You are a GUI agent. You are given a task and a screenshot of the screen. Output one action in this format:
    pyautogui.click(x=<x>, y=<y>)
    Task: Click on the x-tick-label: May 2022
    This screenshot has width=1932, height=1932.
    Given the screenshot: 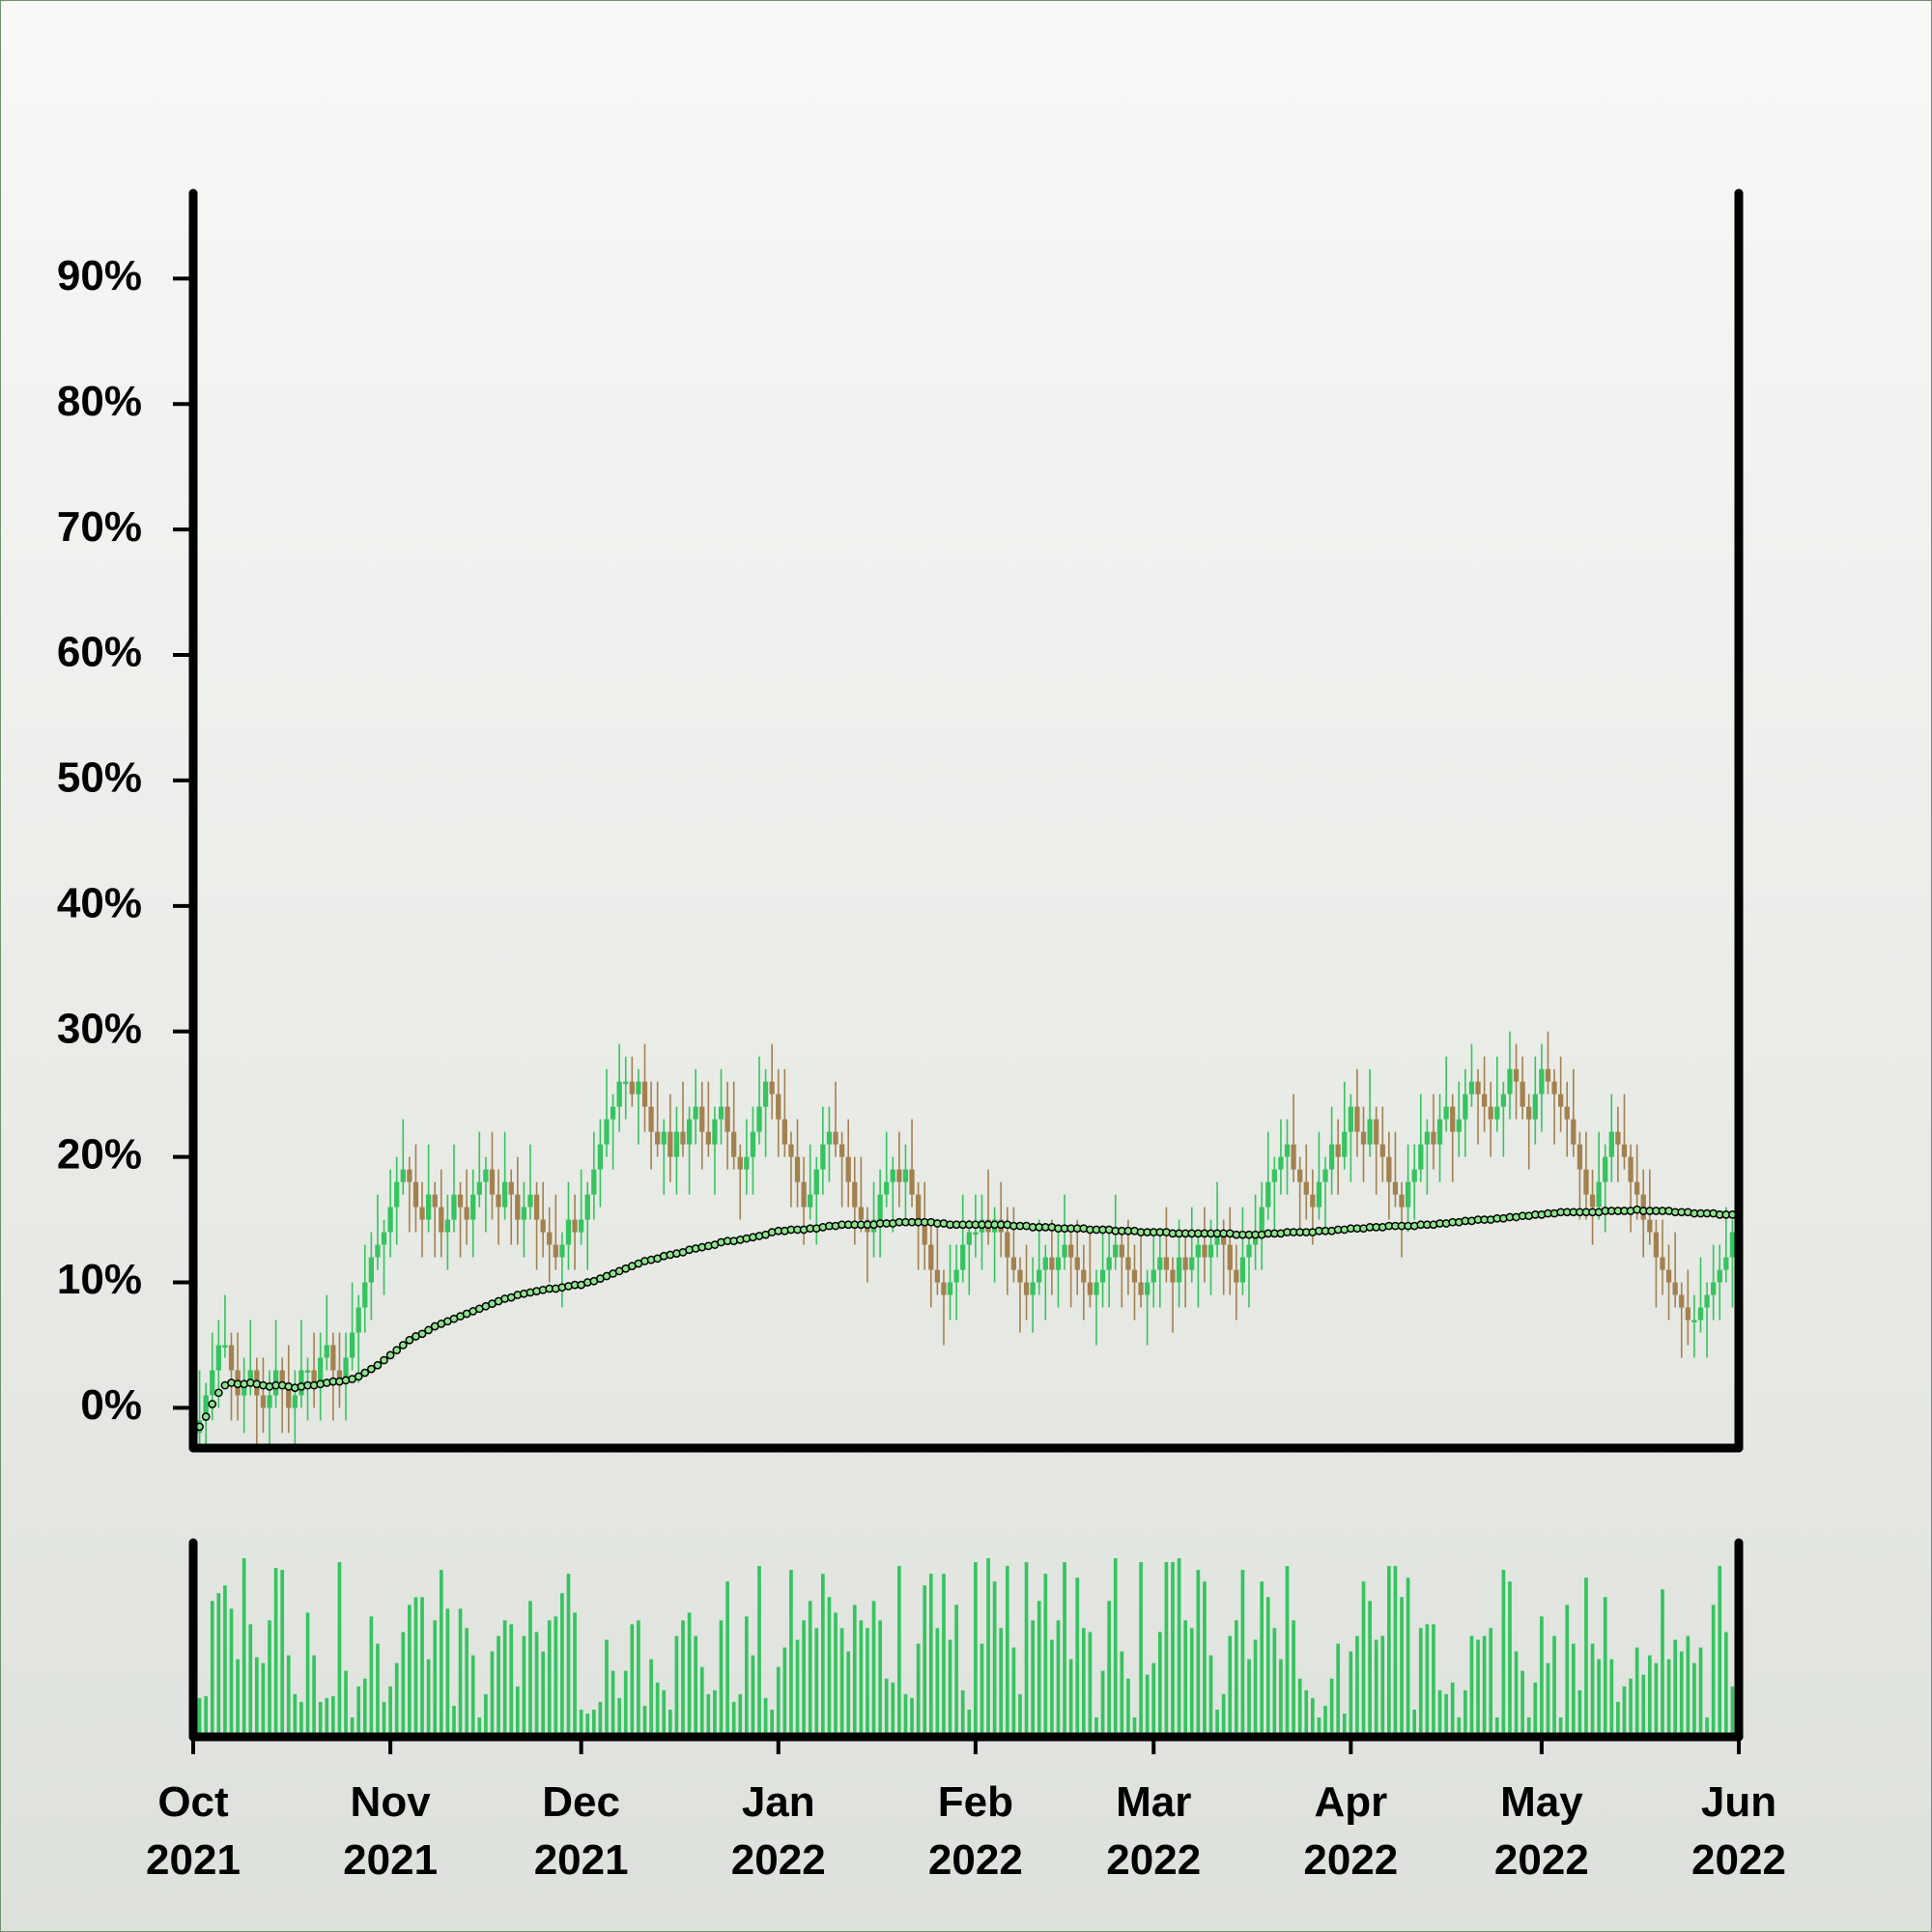 What is the action you would take?
    pyautogui.click(x=1541, y=1831)
    